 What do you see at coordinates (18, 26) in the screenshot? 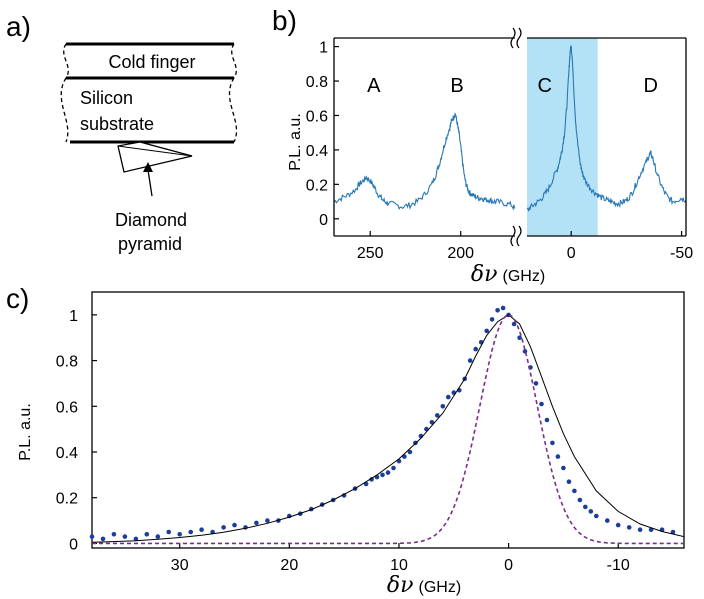
I see `panel-a-label: a)` at bounding box center [18, 26].